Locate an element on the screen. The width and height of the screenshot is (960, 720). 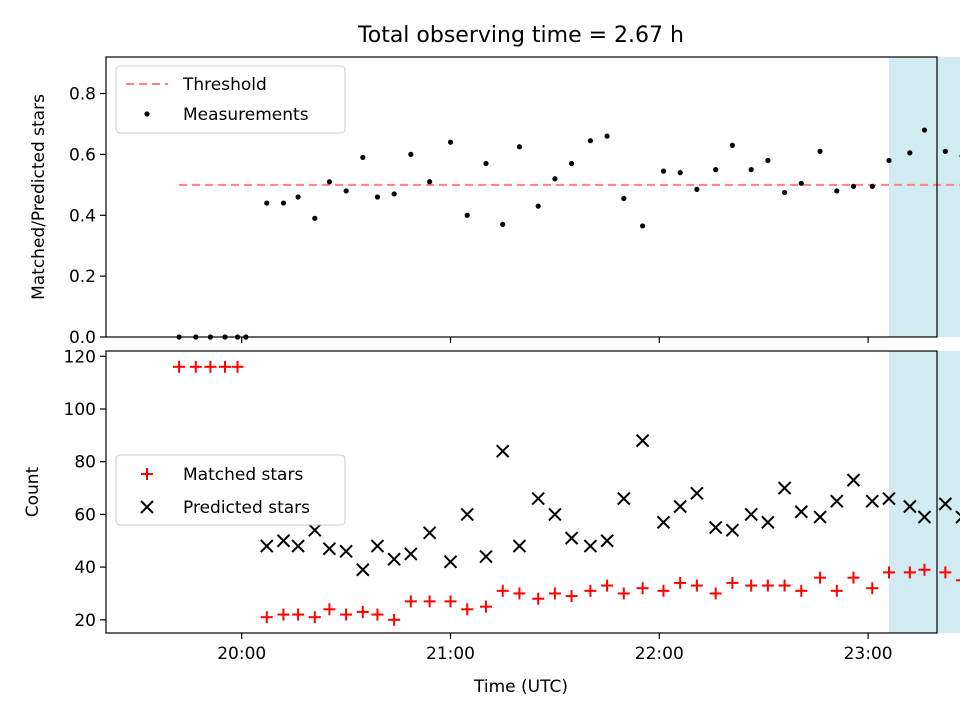
top-legend: Threshold Measurements is located at coordinates (230, 99).